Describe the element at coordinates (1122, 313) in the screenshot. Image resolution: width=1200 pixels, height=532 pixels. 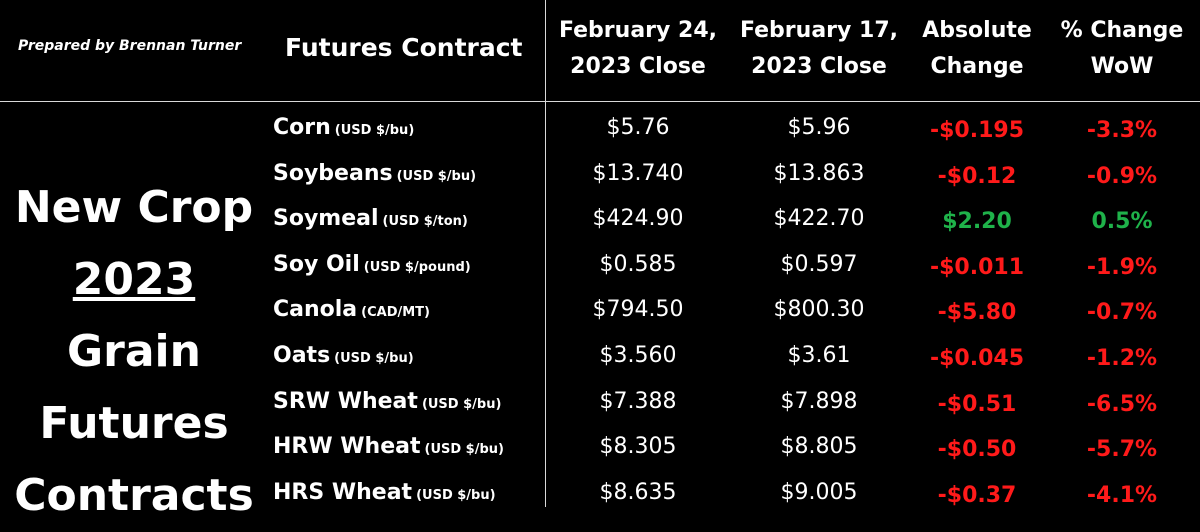
I see `percent-change-value: -0.7%` at that location.